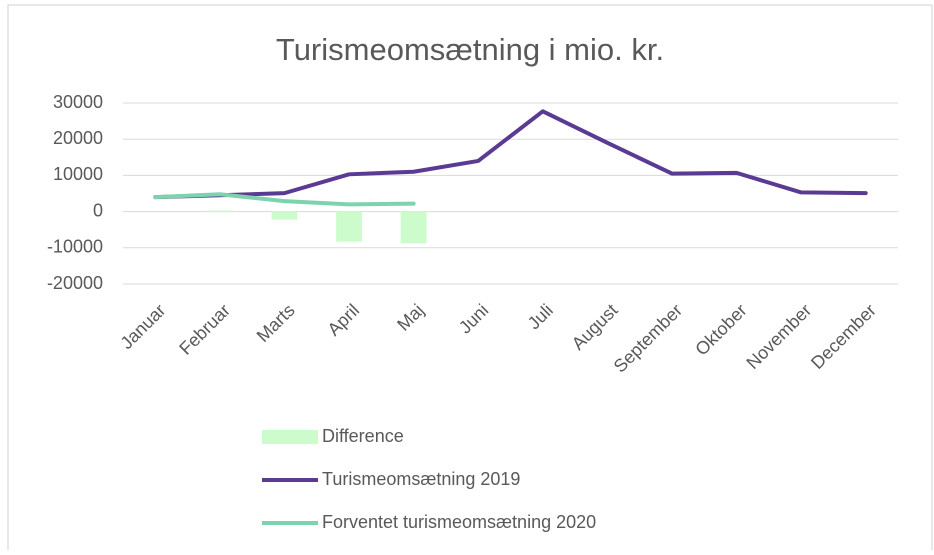 This screenshot has height=555, width=934. What do you see at coordinates (290, 437) in the screenshot?
I see `legend-swatch` at bounding box center [290, 437].